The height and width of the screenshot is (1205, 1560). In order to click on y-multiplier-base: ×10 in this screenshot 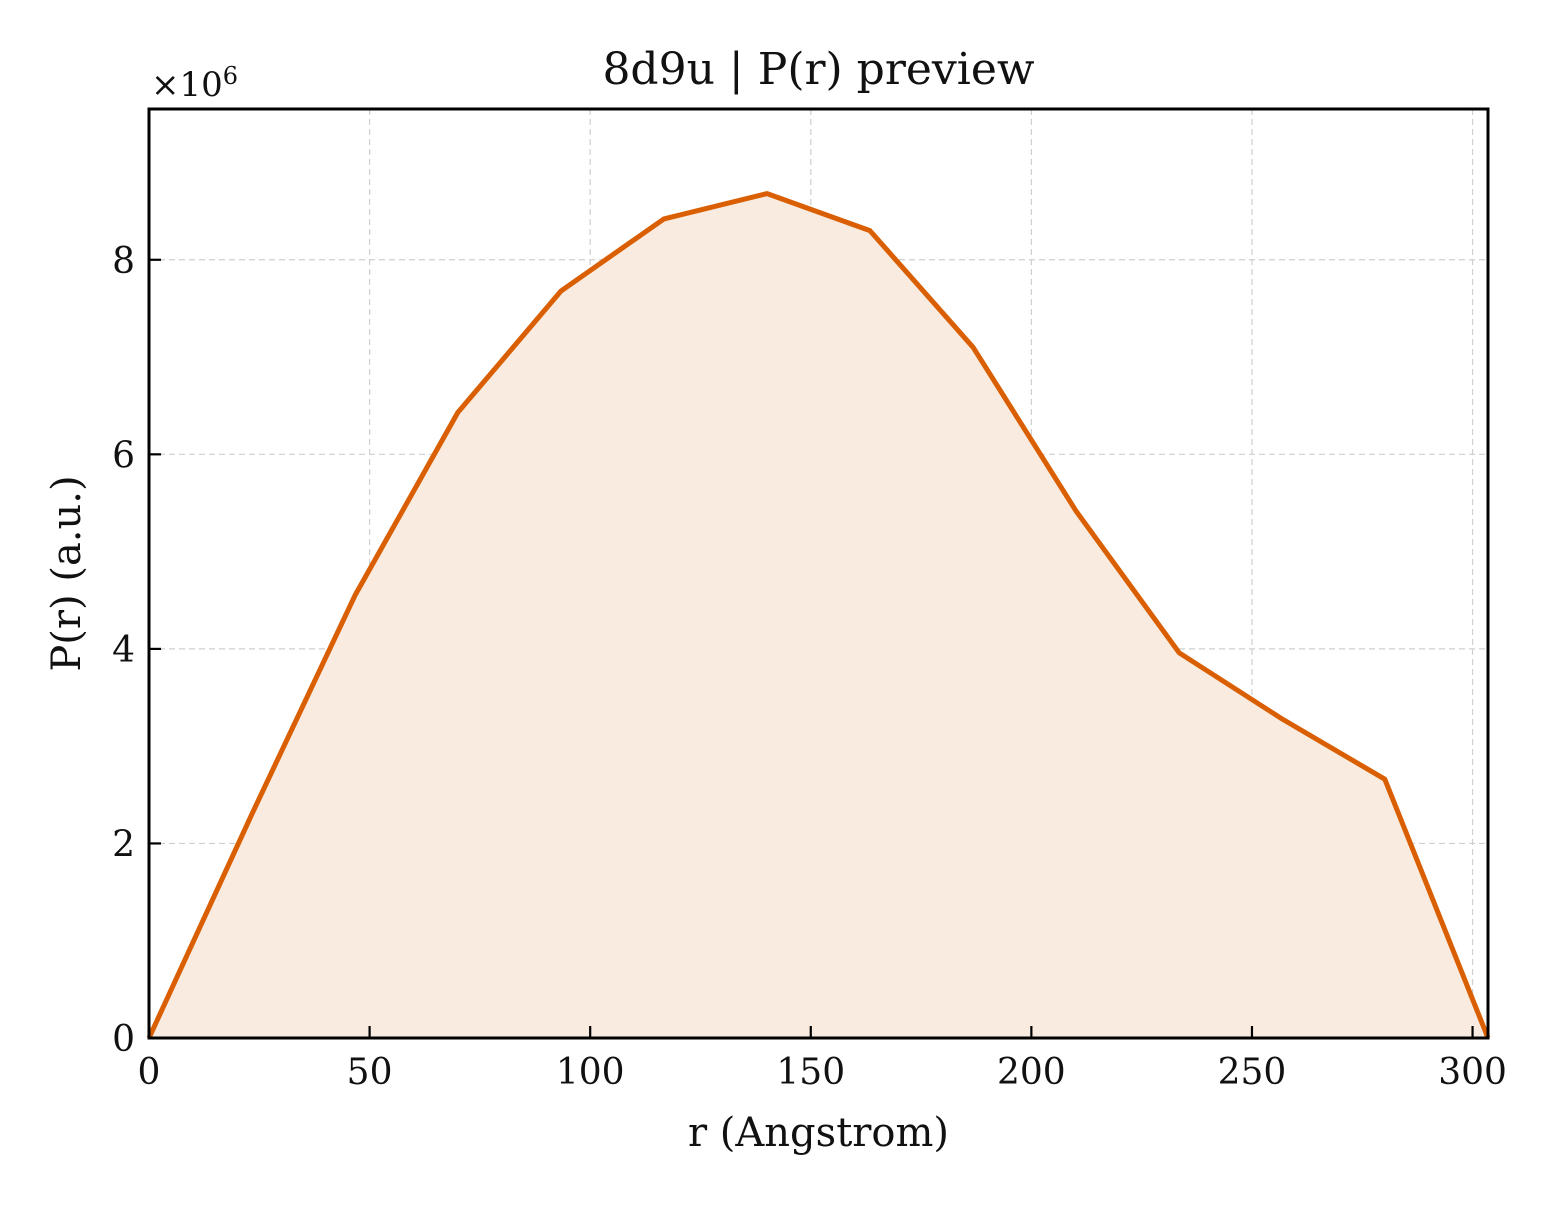, I will do `click(187, 85)`.